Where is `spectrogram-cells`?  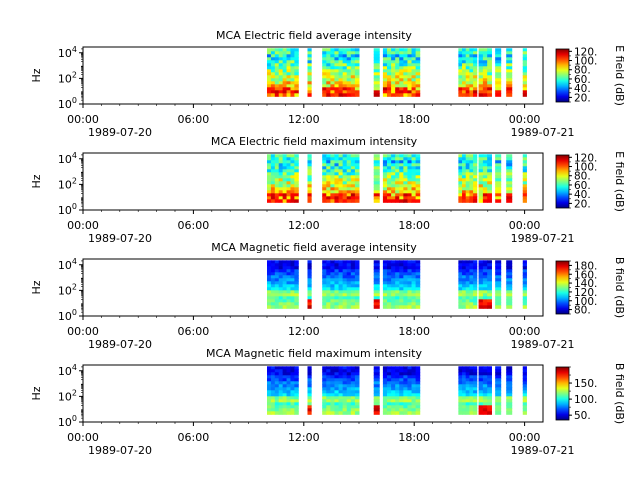
spectrogram-cells is located at coordinates (397, 284).